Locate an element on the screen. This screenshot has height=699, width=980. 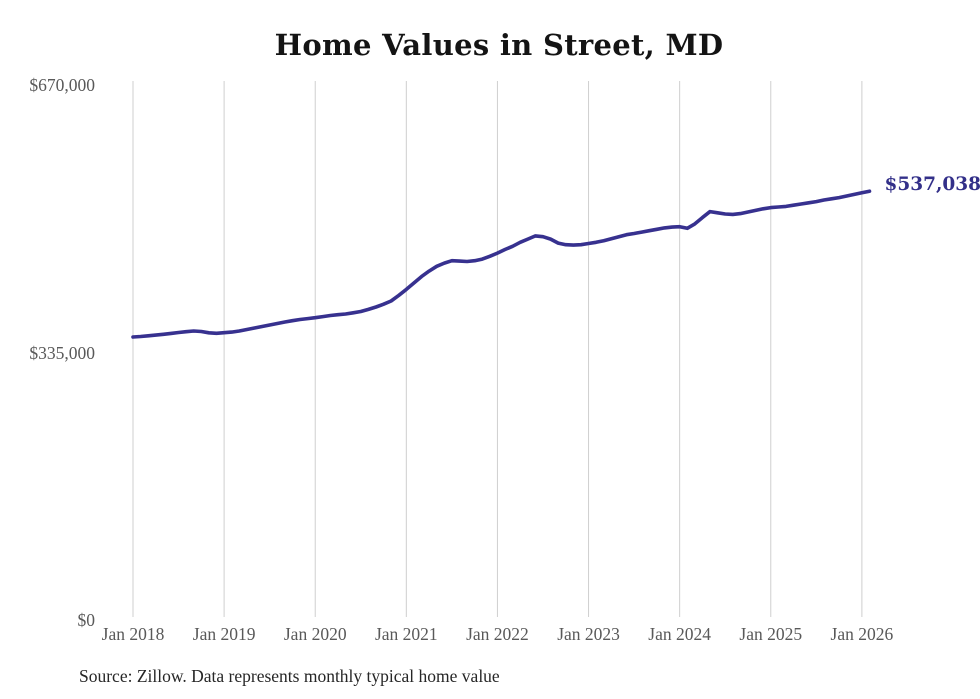
y-tick-label: $0 is located at coordinates (86, 620).